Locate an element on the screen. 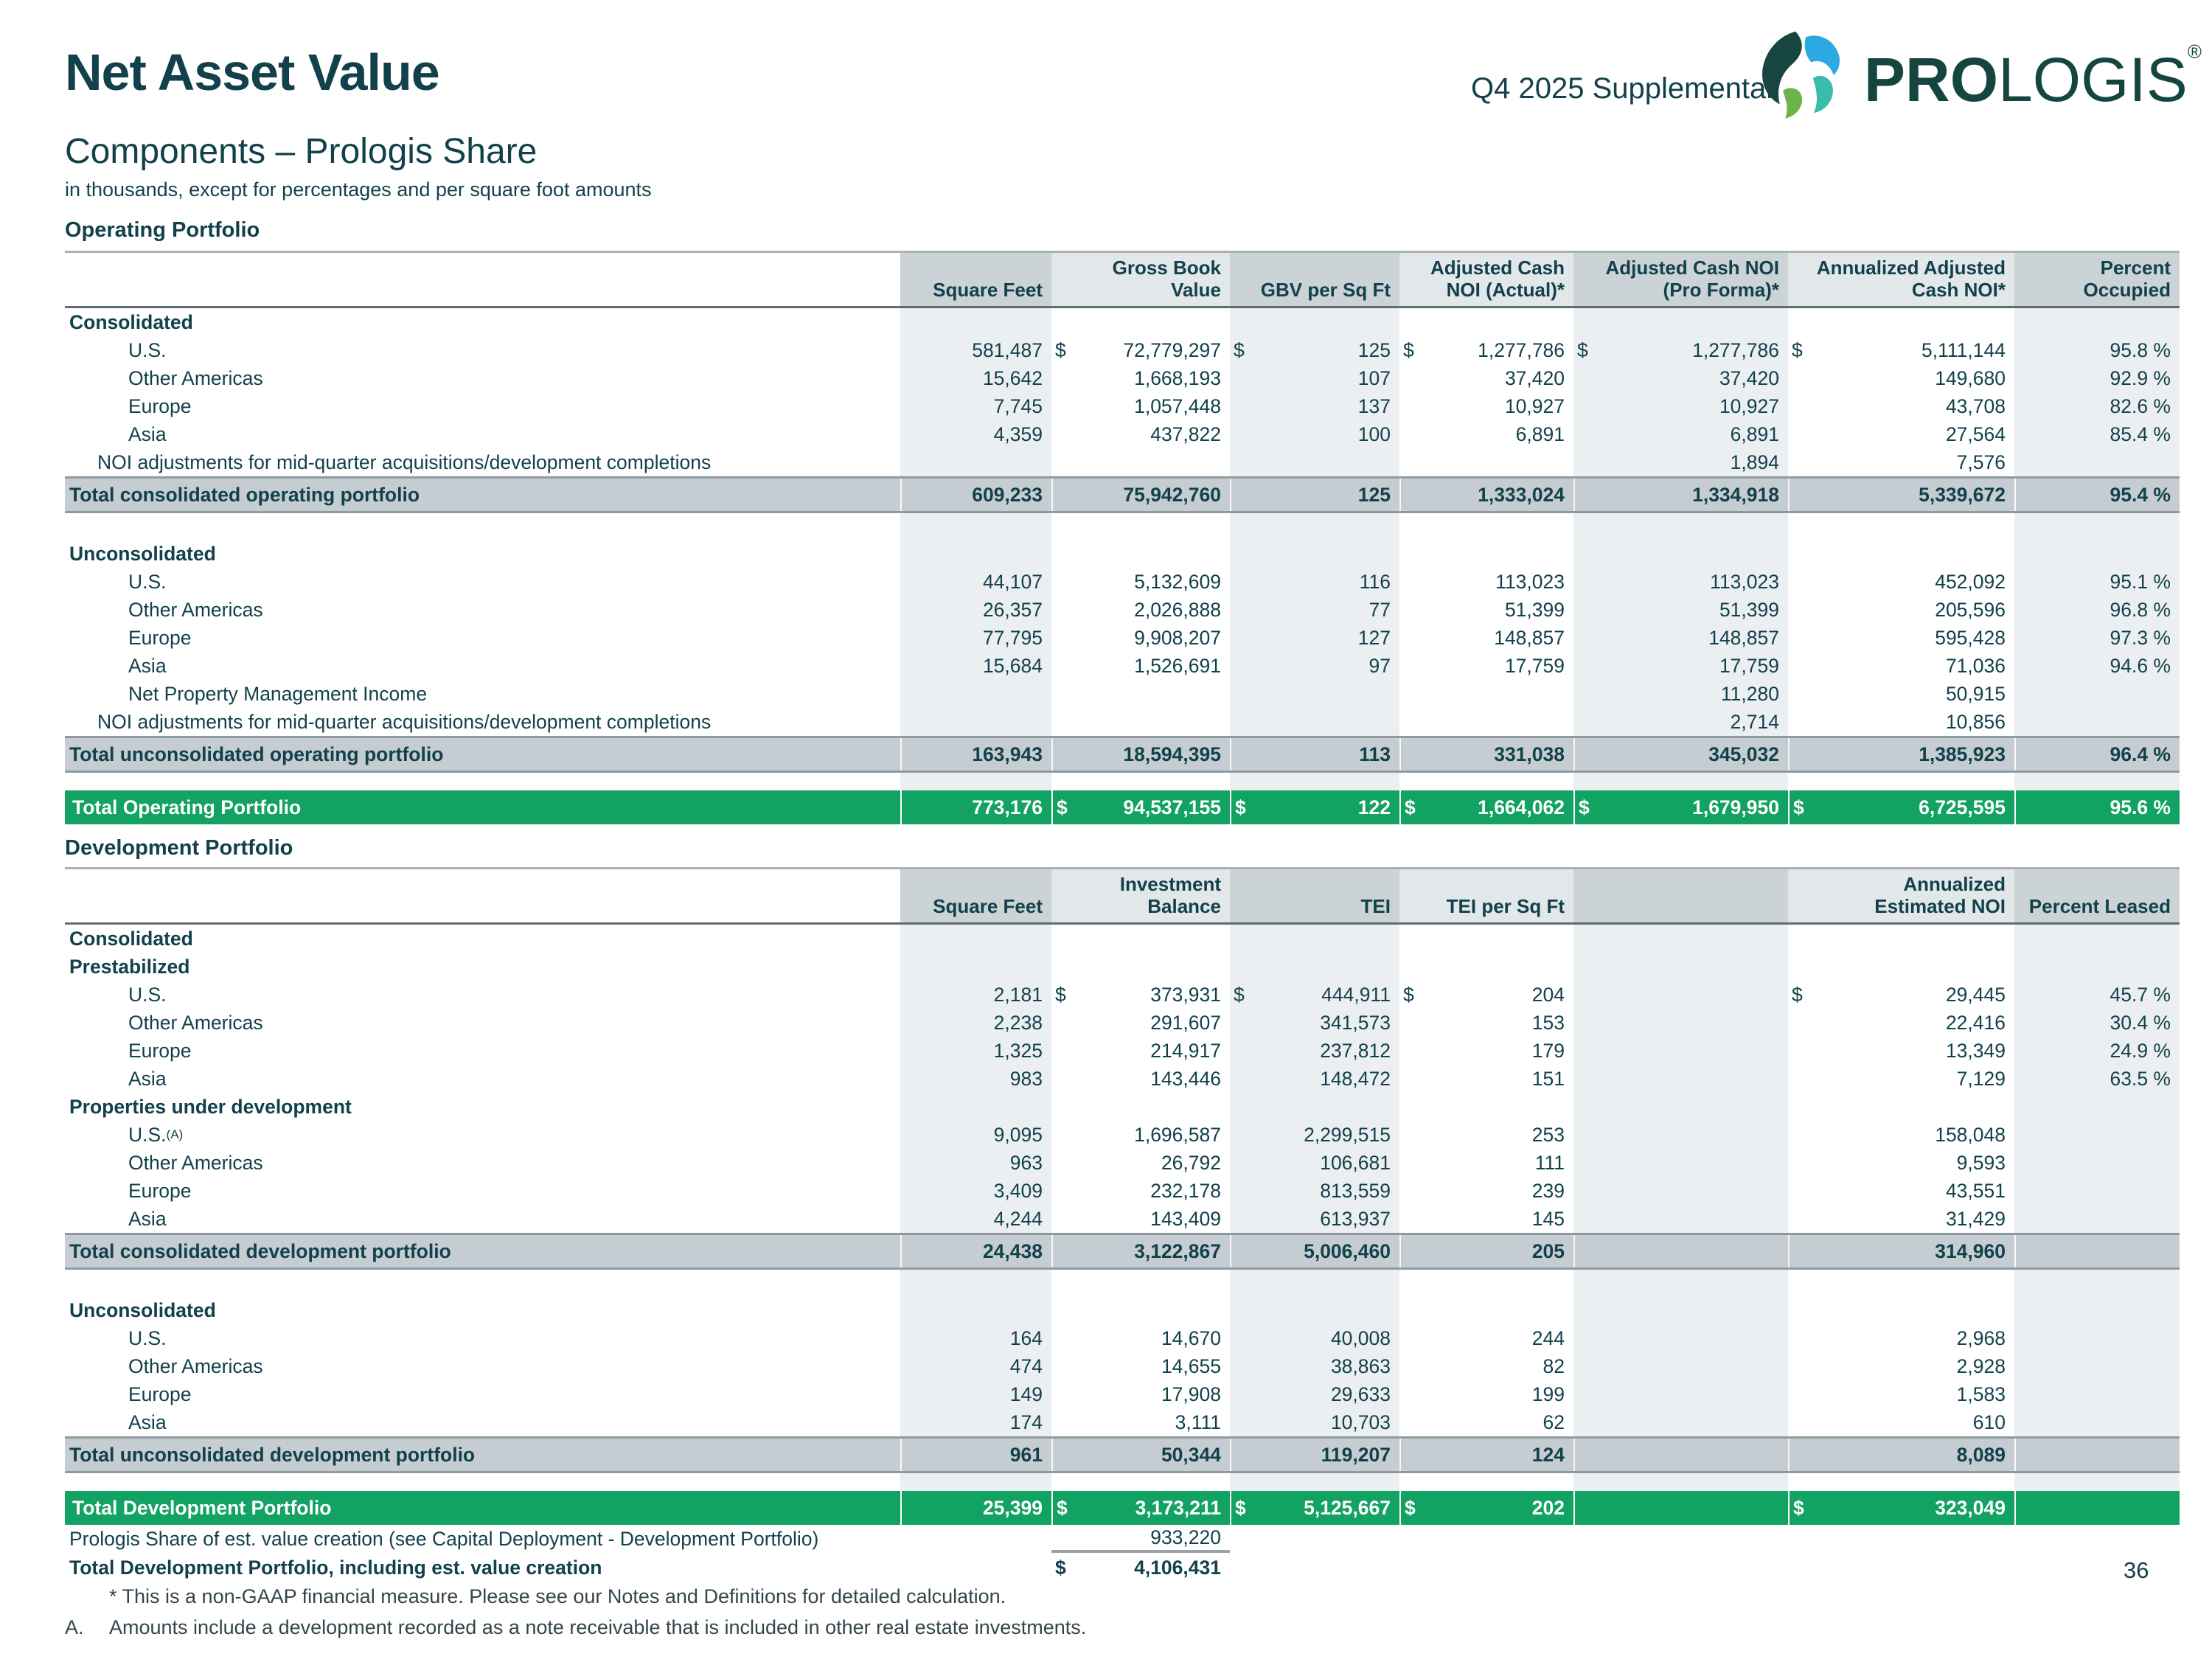 This screenshot has width=2212, height=1659. cell-value: 933,220 is located at coordinates (1185, 1537).